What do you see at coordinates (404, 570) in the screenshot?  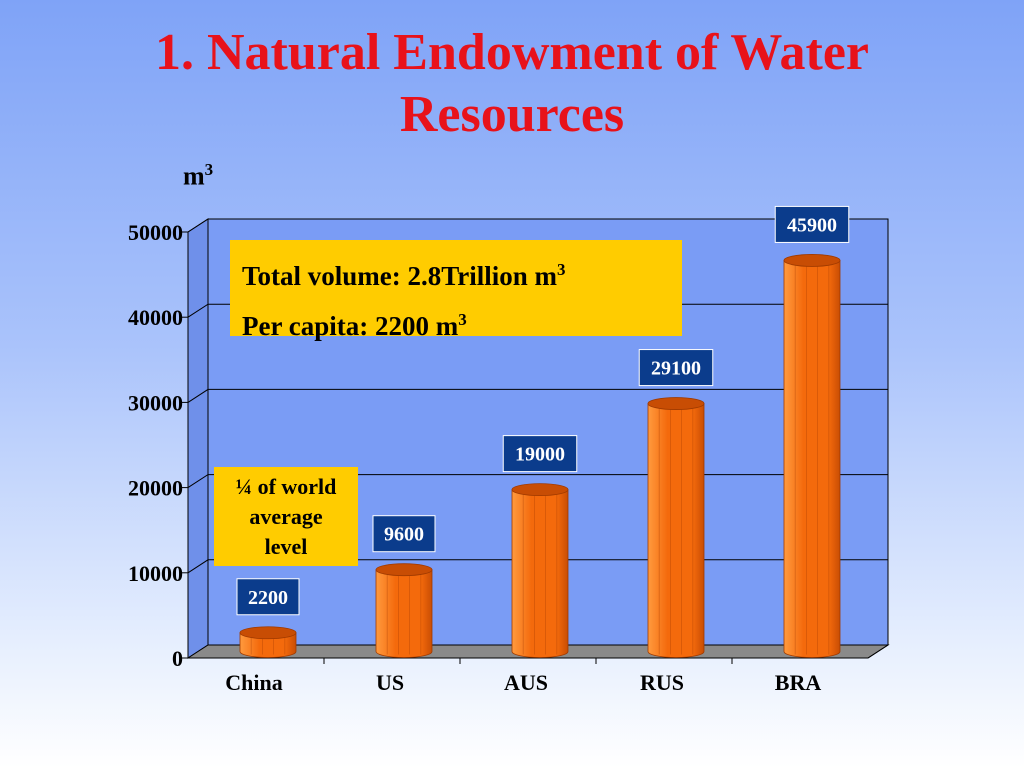 I see `bar-top-us` at bounding box center [404, 570].